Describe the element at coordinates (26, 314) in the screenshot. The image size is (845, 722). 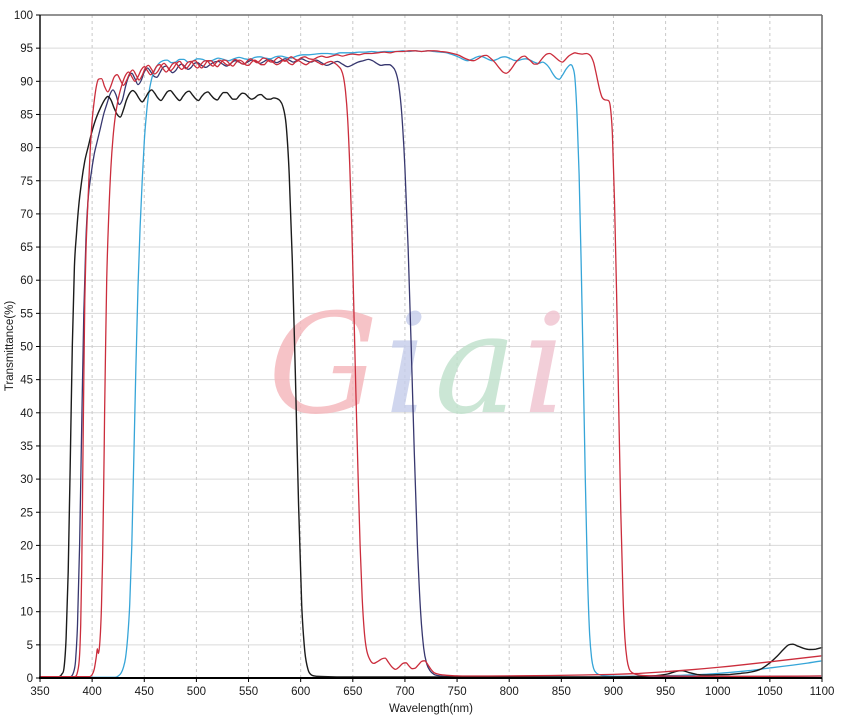
I see `y-tick-label: 55` at that location.